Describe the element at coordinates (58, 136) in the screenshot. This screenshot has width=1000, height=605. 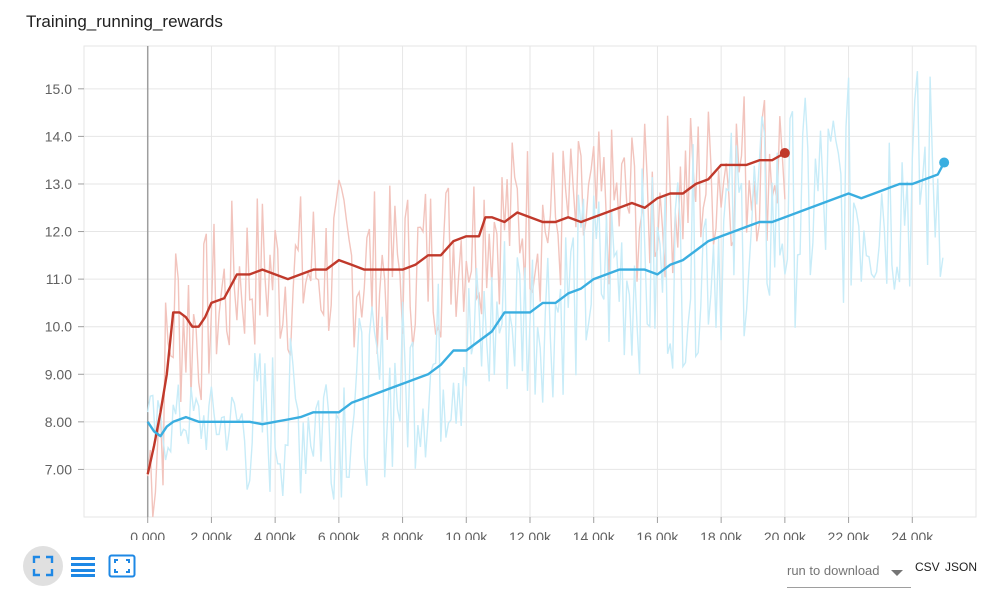
I see `y-tick-label: 14.0` at that location.